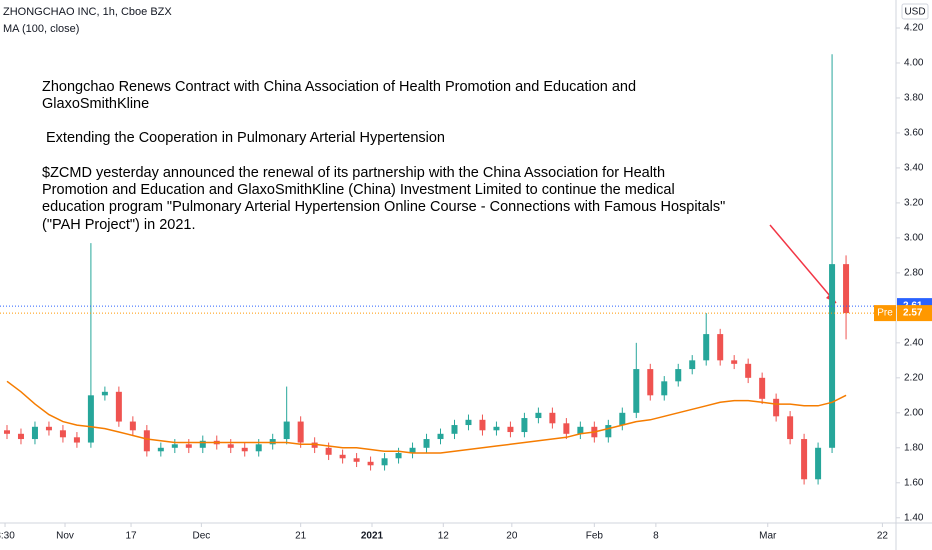 Image resolution: width=932 pixels, height=550 pixels. Describe the element at coordinates (914, 133) in the screenshot. I see `y-tick-label: 3.60` at that location.